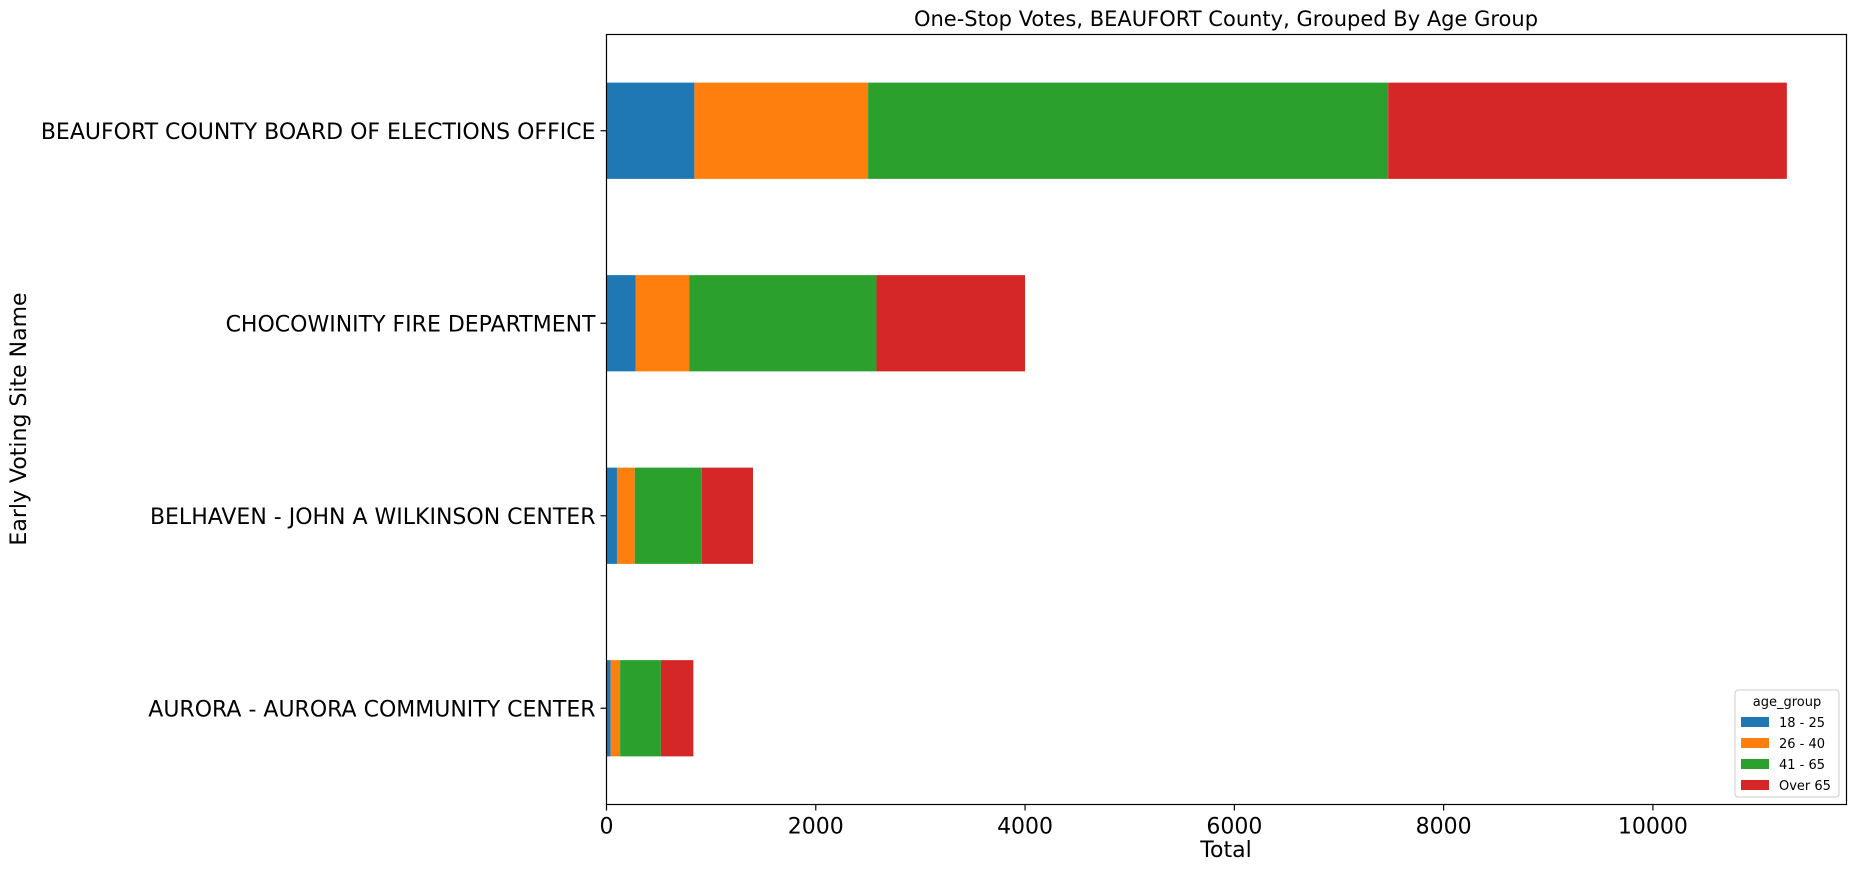 The image size is (1855, 869). Describe the element at coordinates (816, 827) in the screenshot. I see `x-tick-label: 2000` at that location.